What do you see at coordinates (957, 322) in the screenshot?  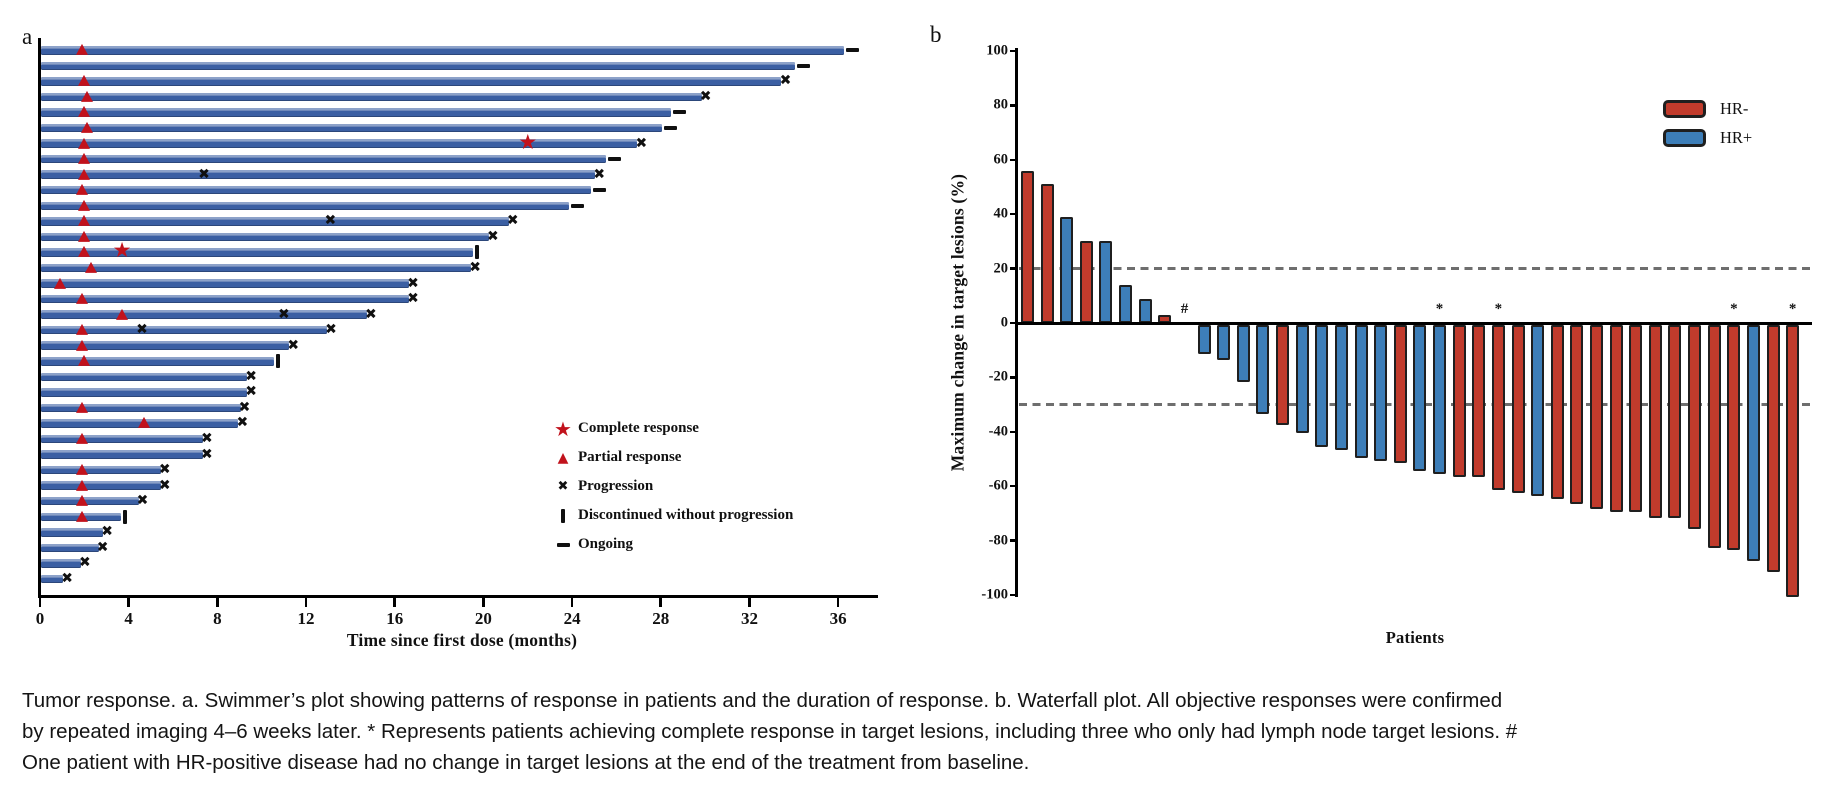 I see `waterfall-y-axis-title: Maximum change in target lesions (%)` at bounding box center [957, 322].